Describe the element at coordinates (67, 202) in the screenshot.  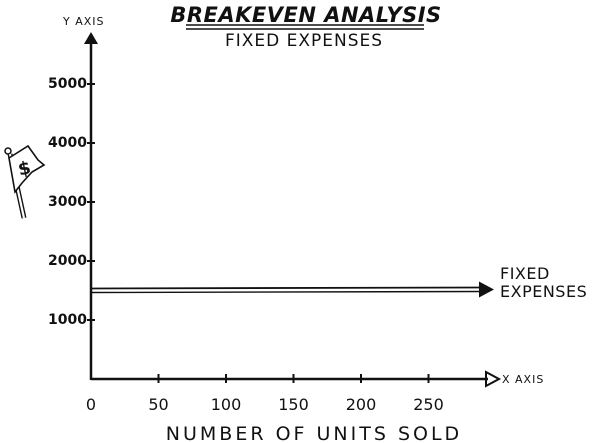
I see `y-tick-label: 3000` at that location.